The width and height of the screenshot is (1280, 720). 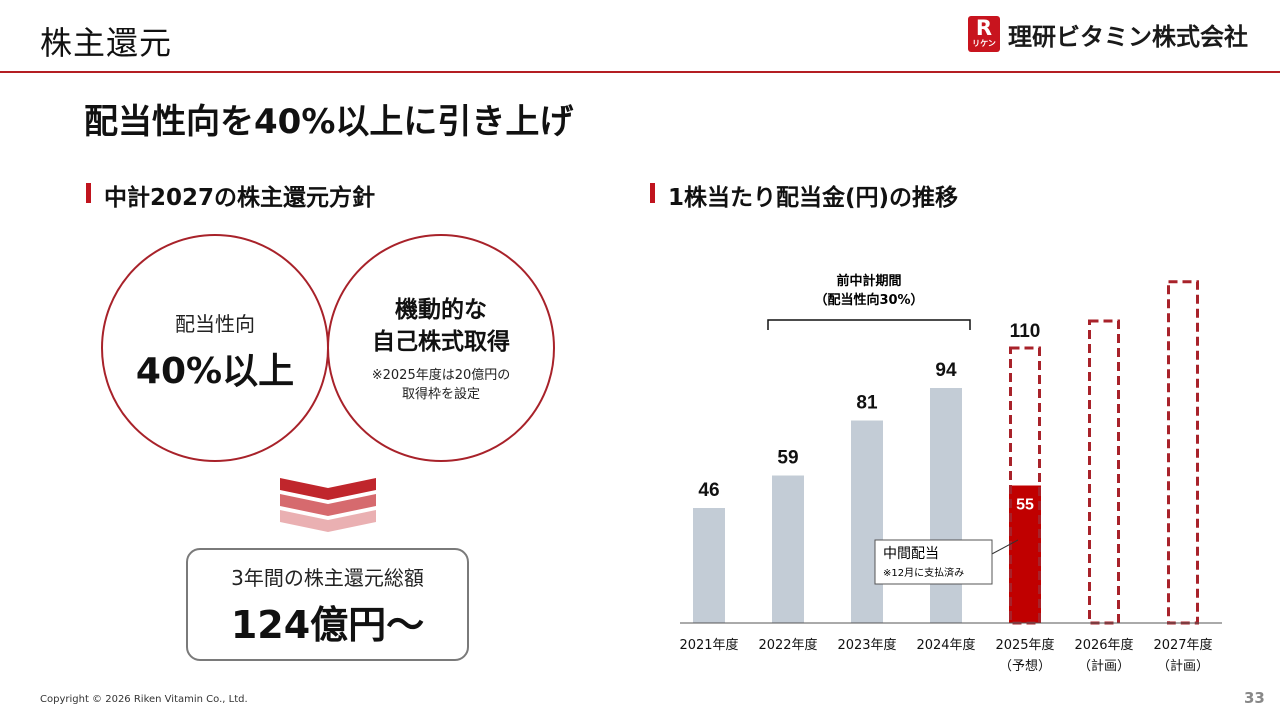 What do you see at coordinates (441, 310) in the screenshot?
I see `buyback-line1: 機動的な` at bounding box center [441, 310].